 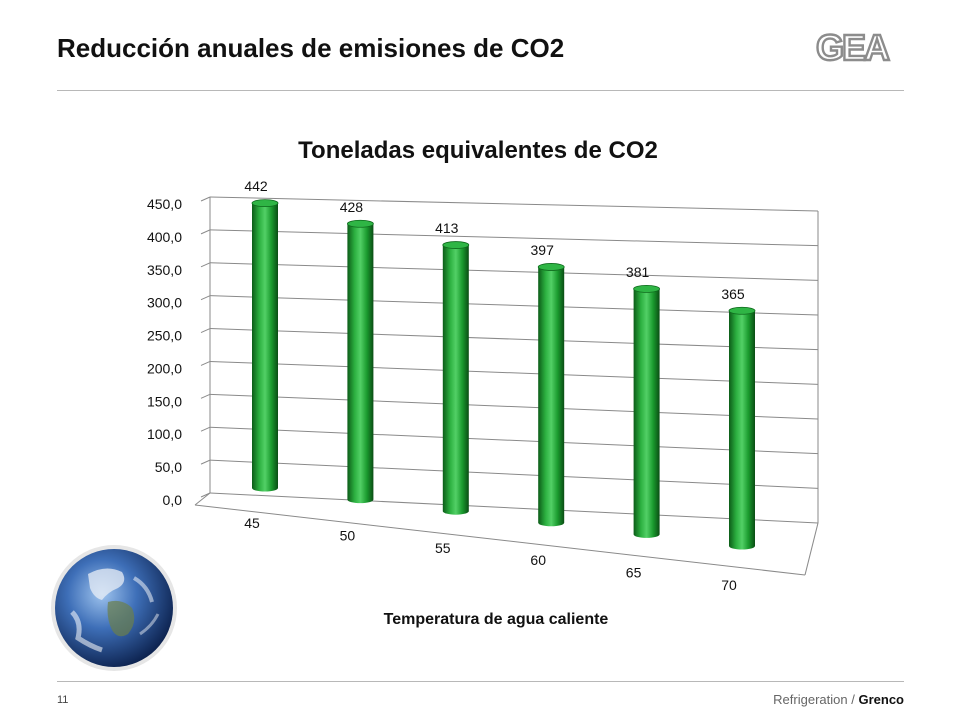 I want to click on floor-front-edge, so click(x=500, y=540).